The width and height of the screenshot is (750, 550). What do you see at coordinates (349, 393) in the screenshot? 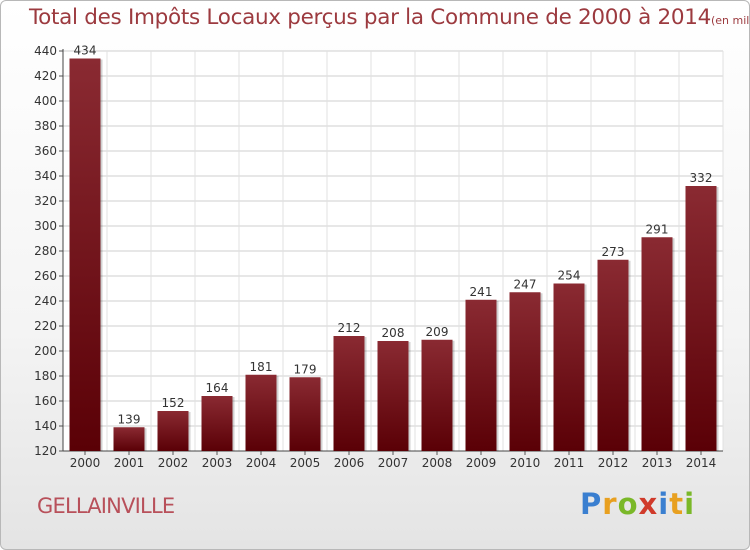
I see `bar-2006` at bounding box center [349, 393].